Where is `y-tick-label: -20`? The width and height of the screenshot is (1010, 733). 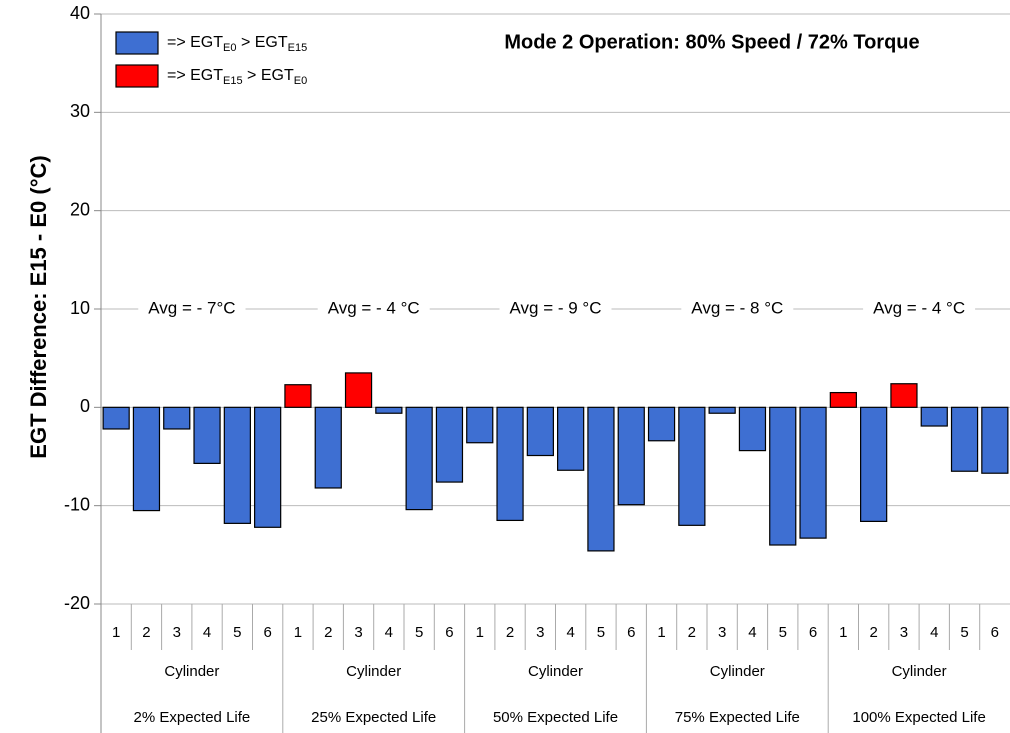
y-tick-label: -20 is located at coordinates (77, 603).